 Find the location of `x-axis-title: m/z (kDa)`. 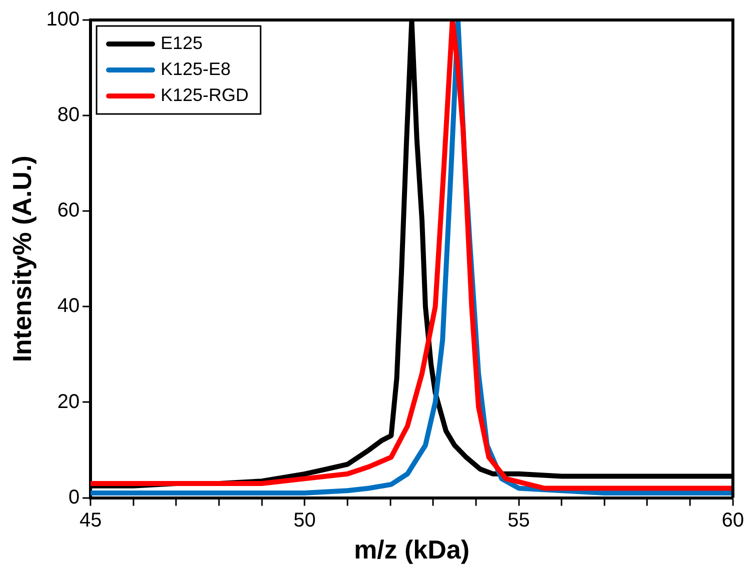

x-axis-title: m/z (kDa) is located at coordinates (412, 549).